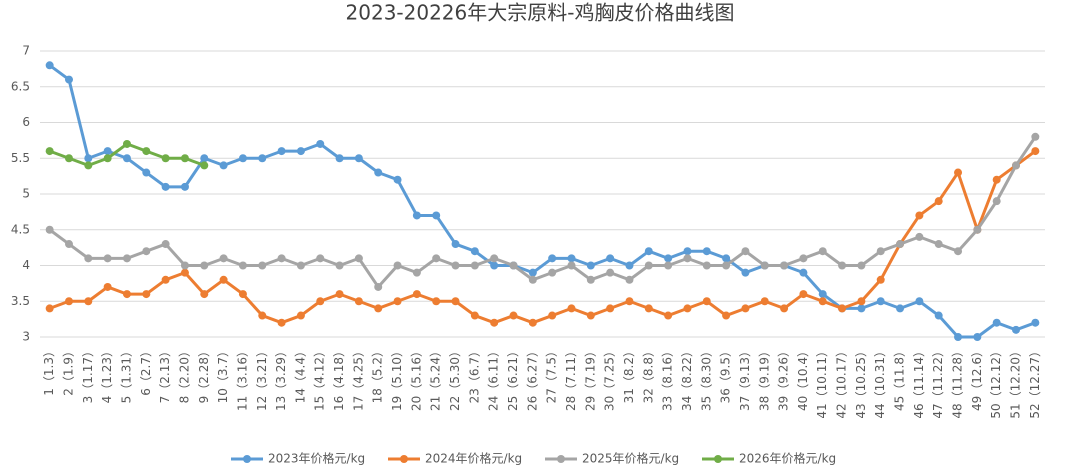 The width and height of the screenshot is (1080, 471). What do you see at coordinates (320, 378) in the screenshot?
I see `x-tick-label: 15（4.12）` at bounding box center [320, 378].